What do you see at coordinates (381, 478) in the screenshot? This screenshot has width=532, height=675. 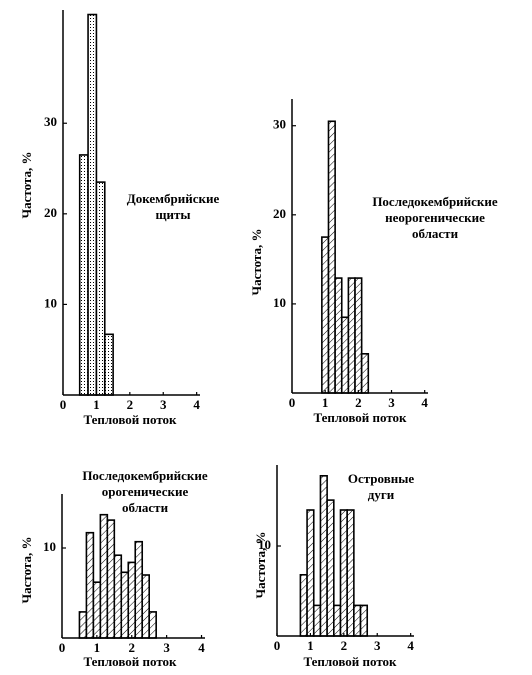 I see `chart-title: Островные` at bounding box center [381, 478].